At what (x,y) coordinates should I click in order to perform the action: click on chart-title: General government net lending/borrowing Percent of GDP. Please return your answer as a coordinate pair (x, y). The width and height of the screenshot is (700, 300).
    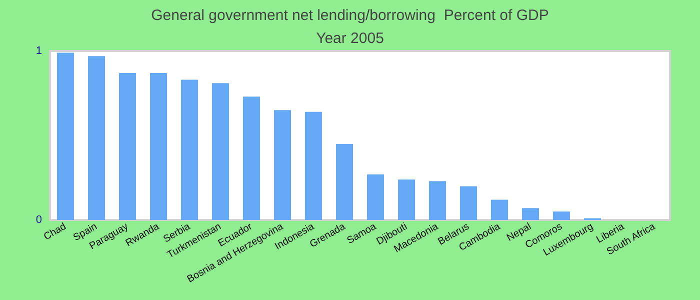
    Looking at the image, I should click on (350, 15).